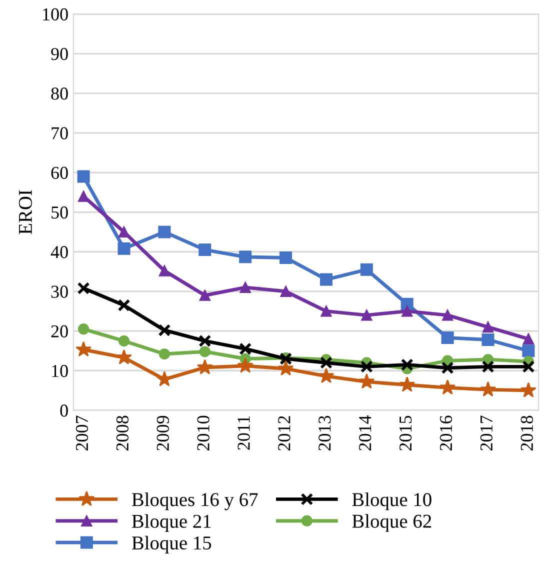 This screenshot has height=562, width=544. I want to click on y-tick-label: 70, so click(60, 133).